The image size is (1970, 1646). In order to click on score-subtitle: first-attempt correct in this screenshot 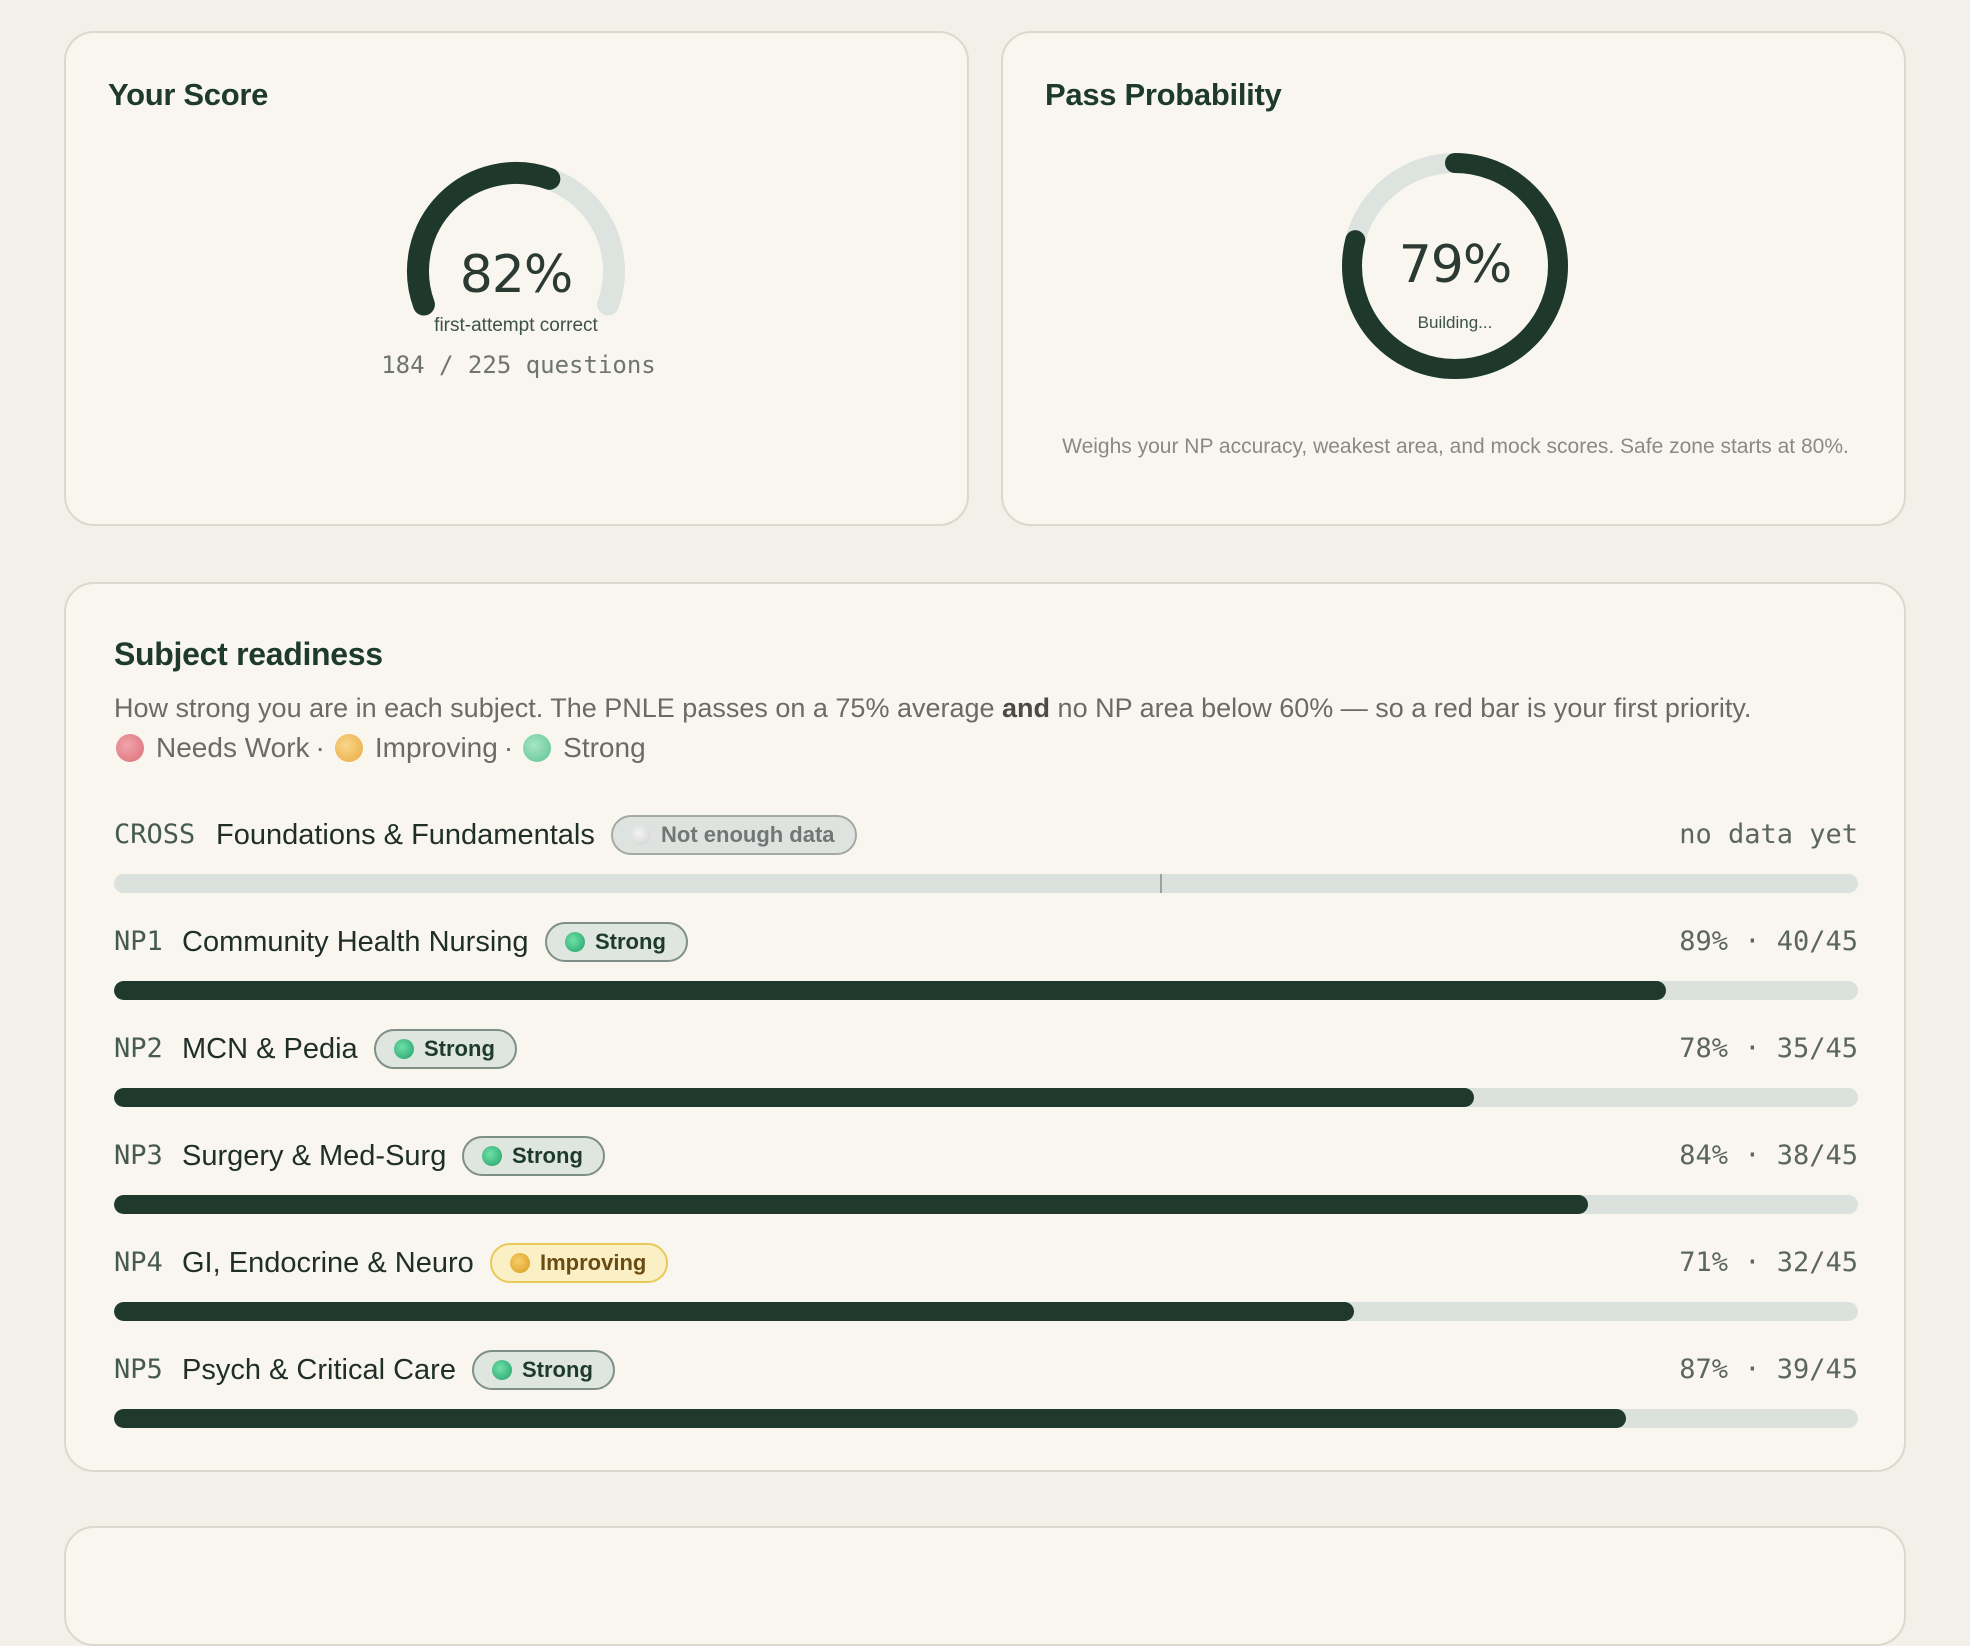, I will do `click(516, 325)`.